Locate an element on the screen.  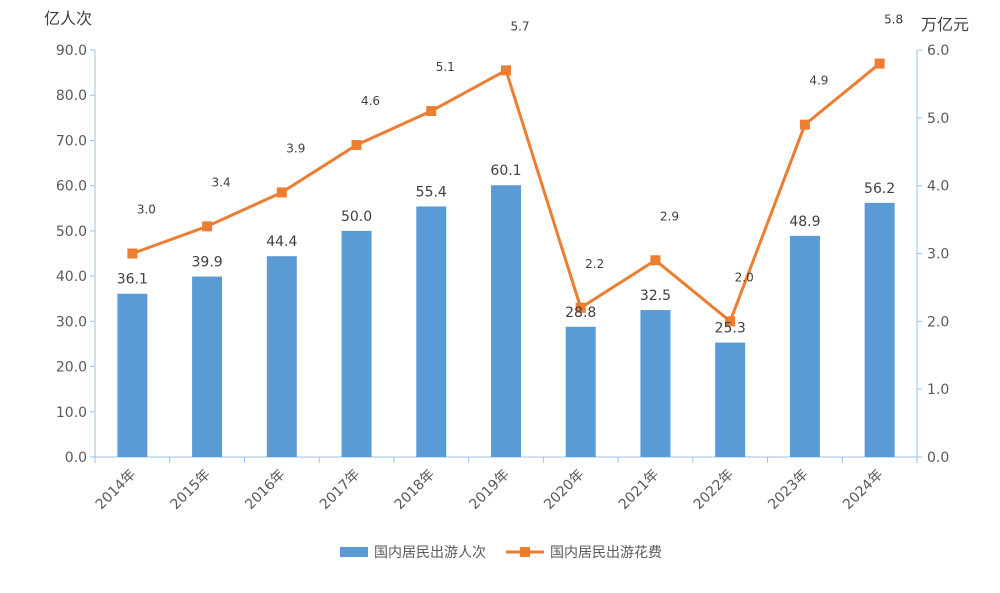
line-value-label: 3.4 is located at coordinates (221, 182).